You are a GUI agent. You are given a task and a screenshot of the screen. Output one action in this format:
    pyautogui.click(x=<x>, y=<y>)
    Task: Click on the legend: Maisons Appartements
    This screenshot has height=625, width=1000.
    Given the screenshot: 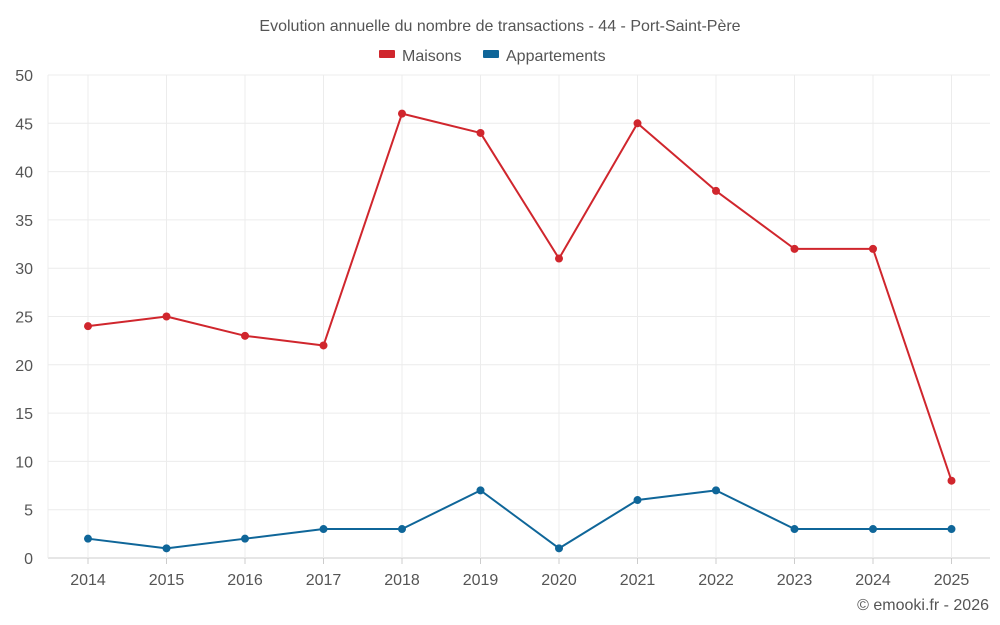 What is the action you would take?
    pyautogui.click(x=492, y=56)
    